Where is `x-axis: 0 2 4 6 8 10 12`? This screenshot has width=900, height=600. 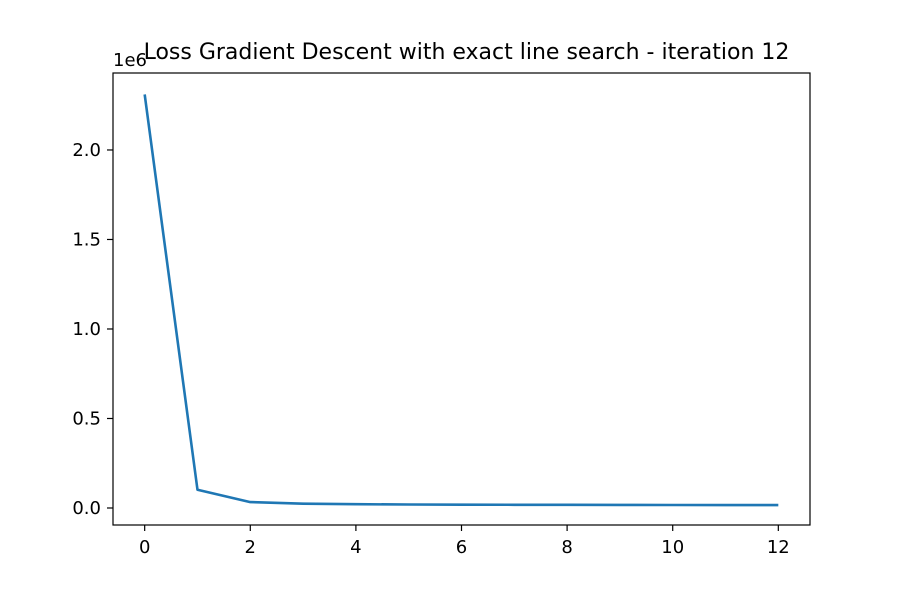 x-axis: 0 2 4 6 8 10 12 is located at coordinates (464, 541).